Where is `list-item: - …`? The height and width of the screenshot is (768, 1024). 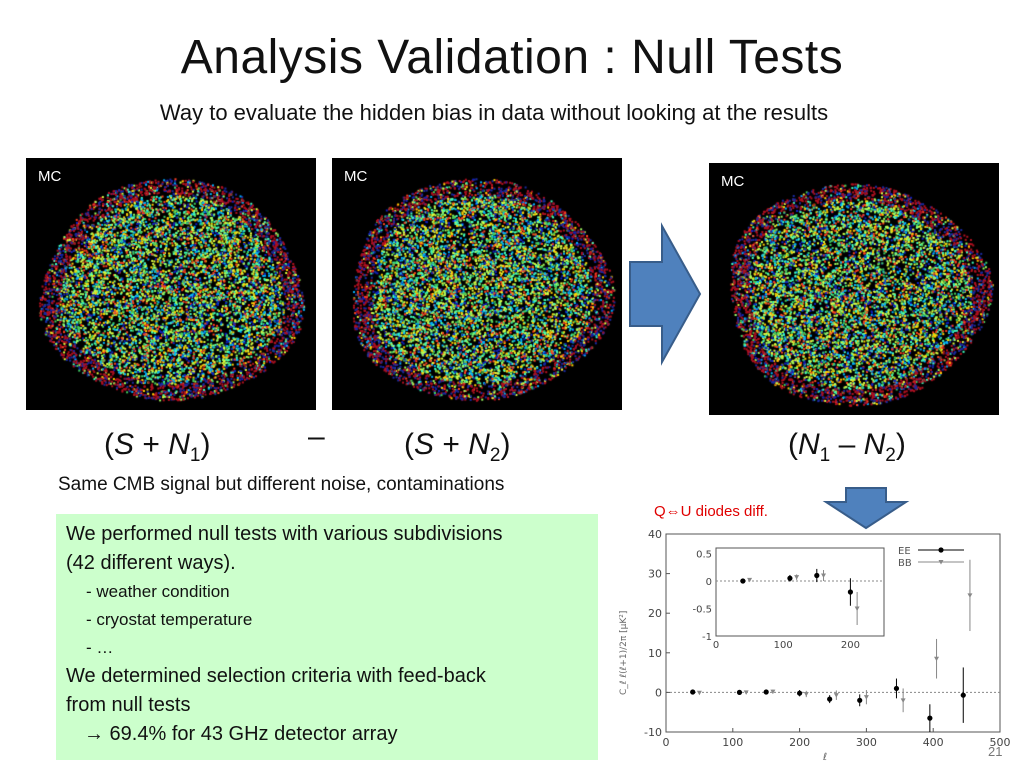
list-item: - … is located at coordinates (100, 647).